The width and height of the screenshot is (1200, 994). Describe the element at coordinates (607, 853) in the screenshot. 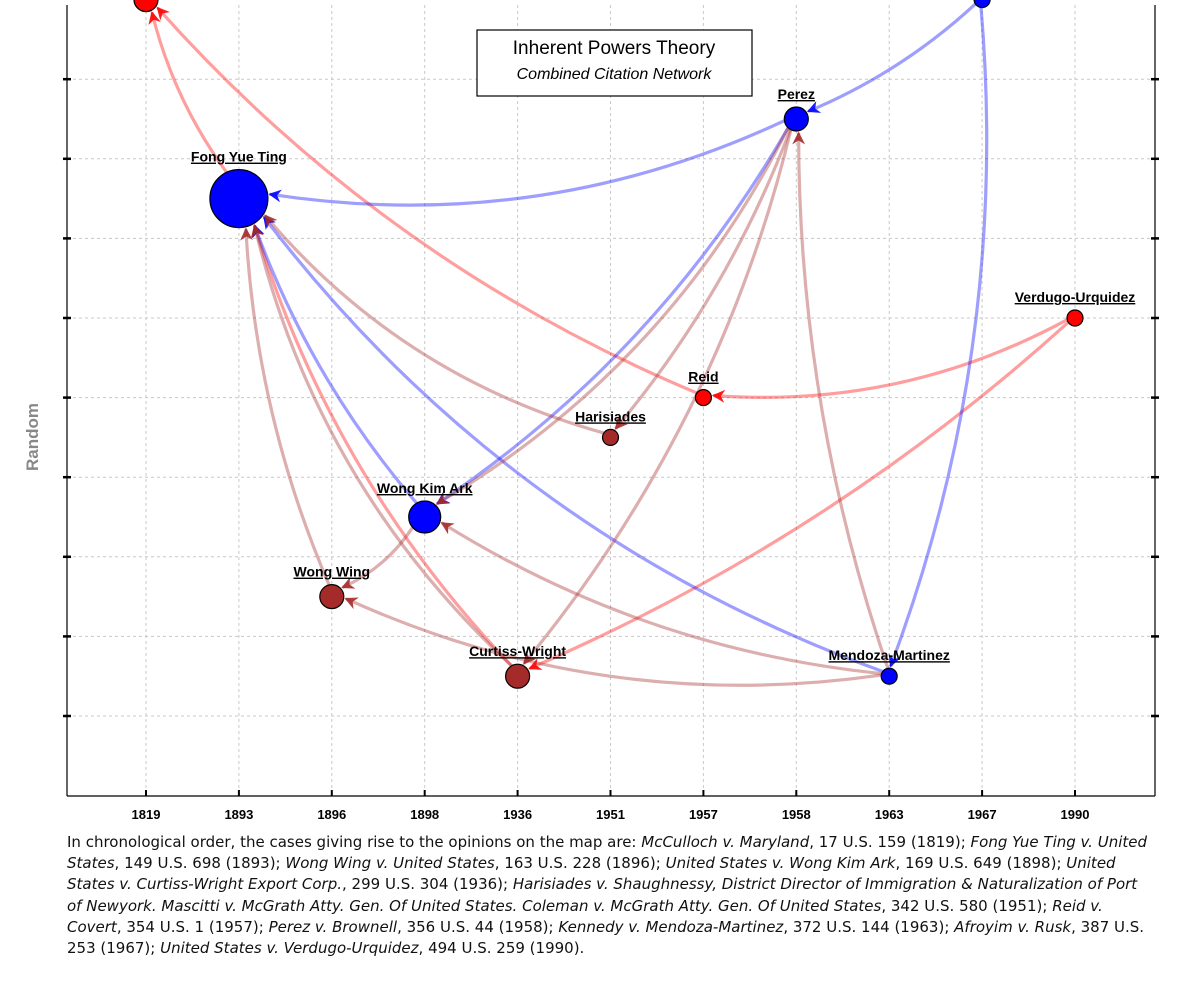

I see `caption-case-name: Fong Yue Ting v. United States` at that location.